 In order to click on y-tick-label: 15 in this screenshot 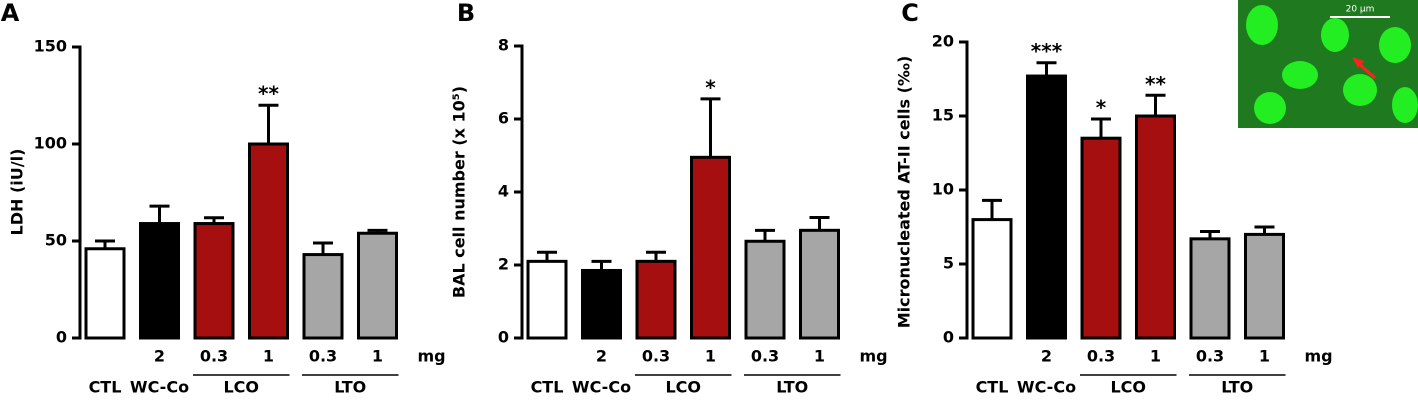, I will do `click(943, 115)`.